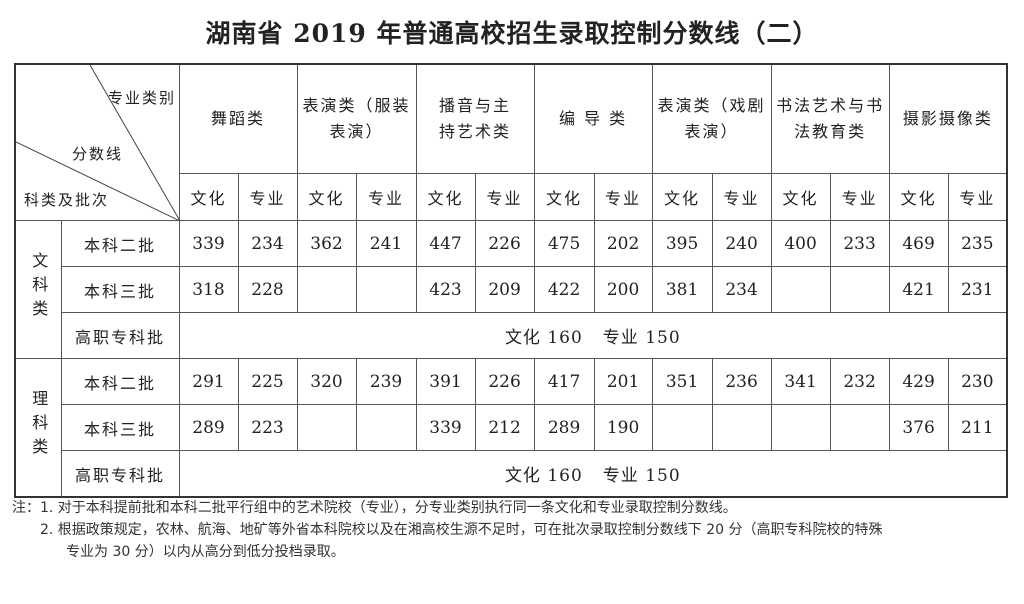 Image resolution: width=1024 pixels, height=604 pixels. I want to click on corner-top-label: 专业类别, so click(142, 98).